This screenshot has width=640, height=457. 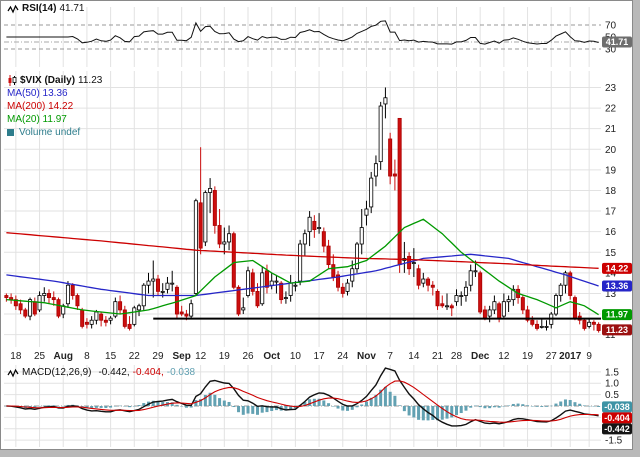 I want to click on svg-text: 13, so click(x=611, y=294).